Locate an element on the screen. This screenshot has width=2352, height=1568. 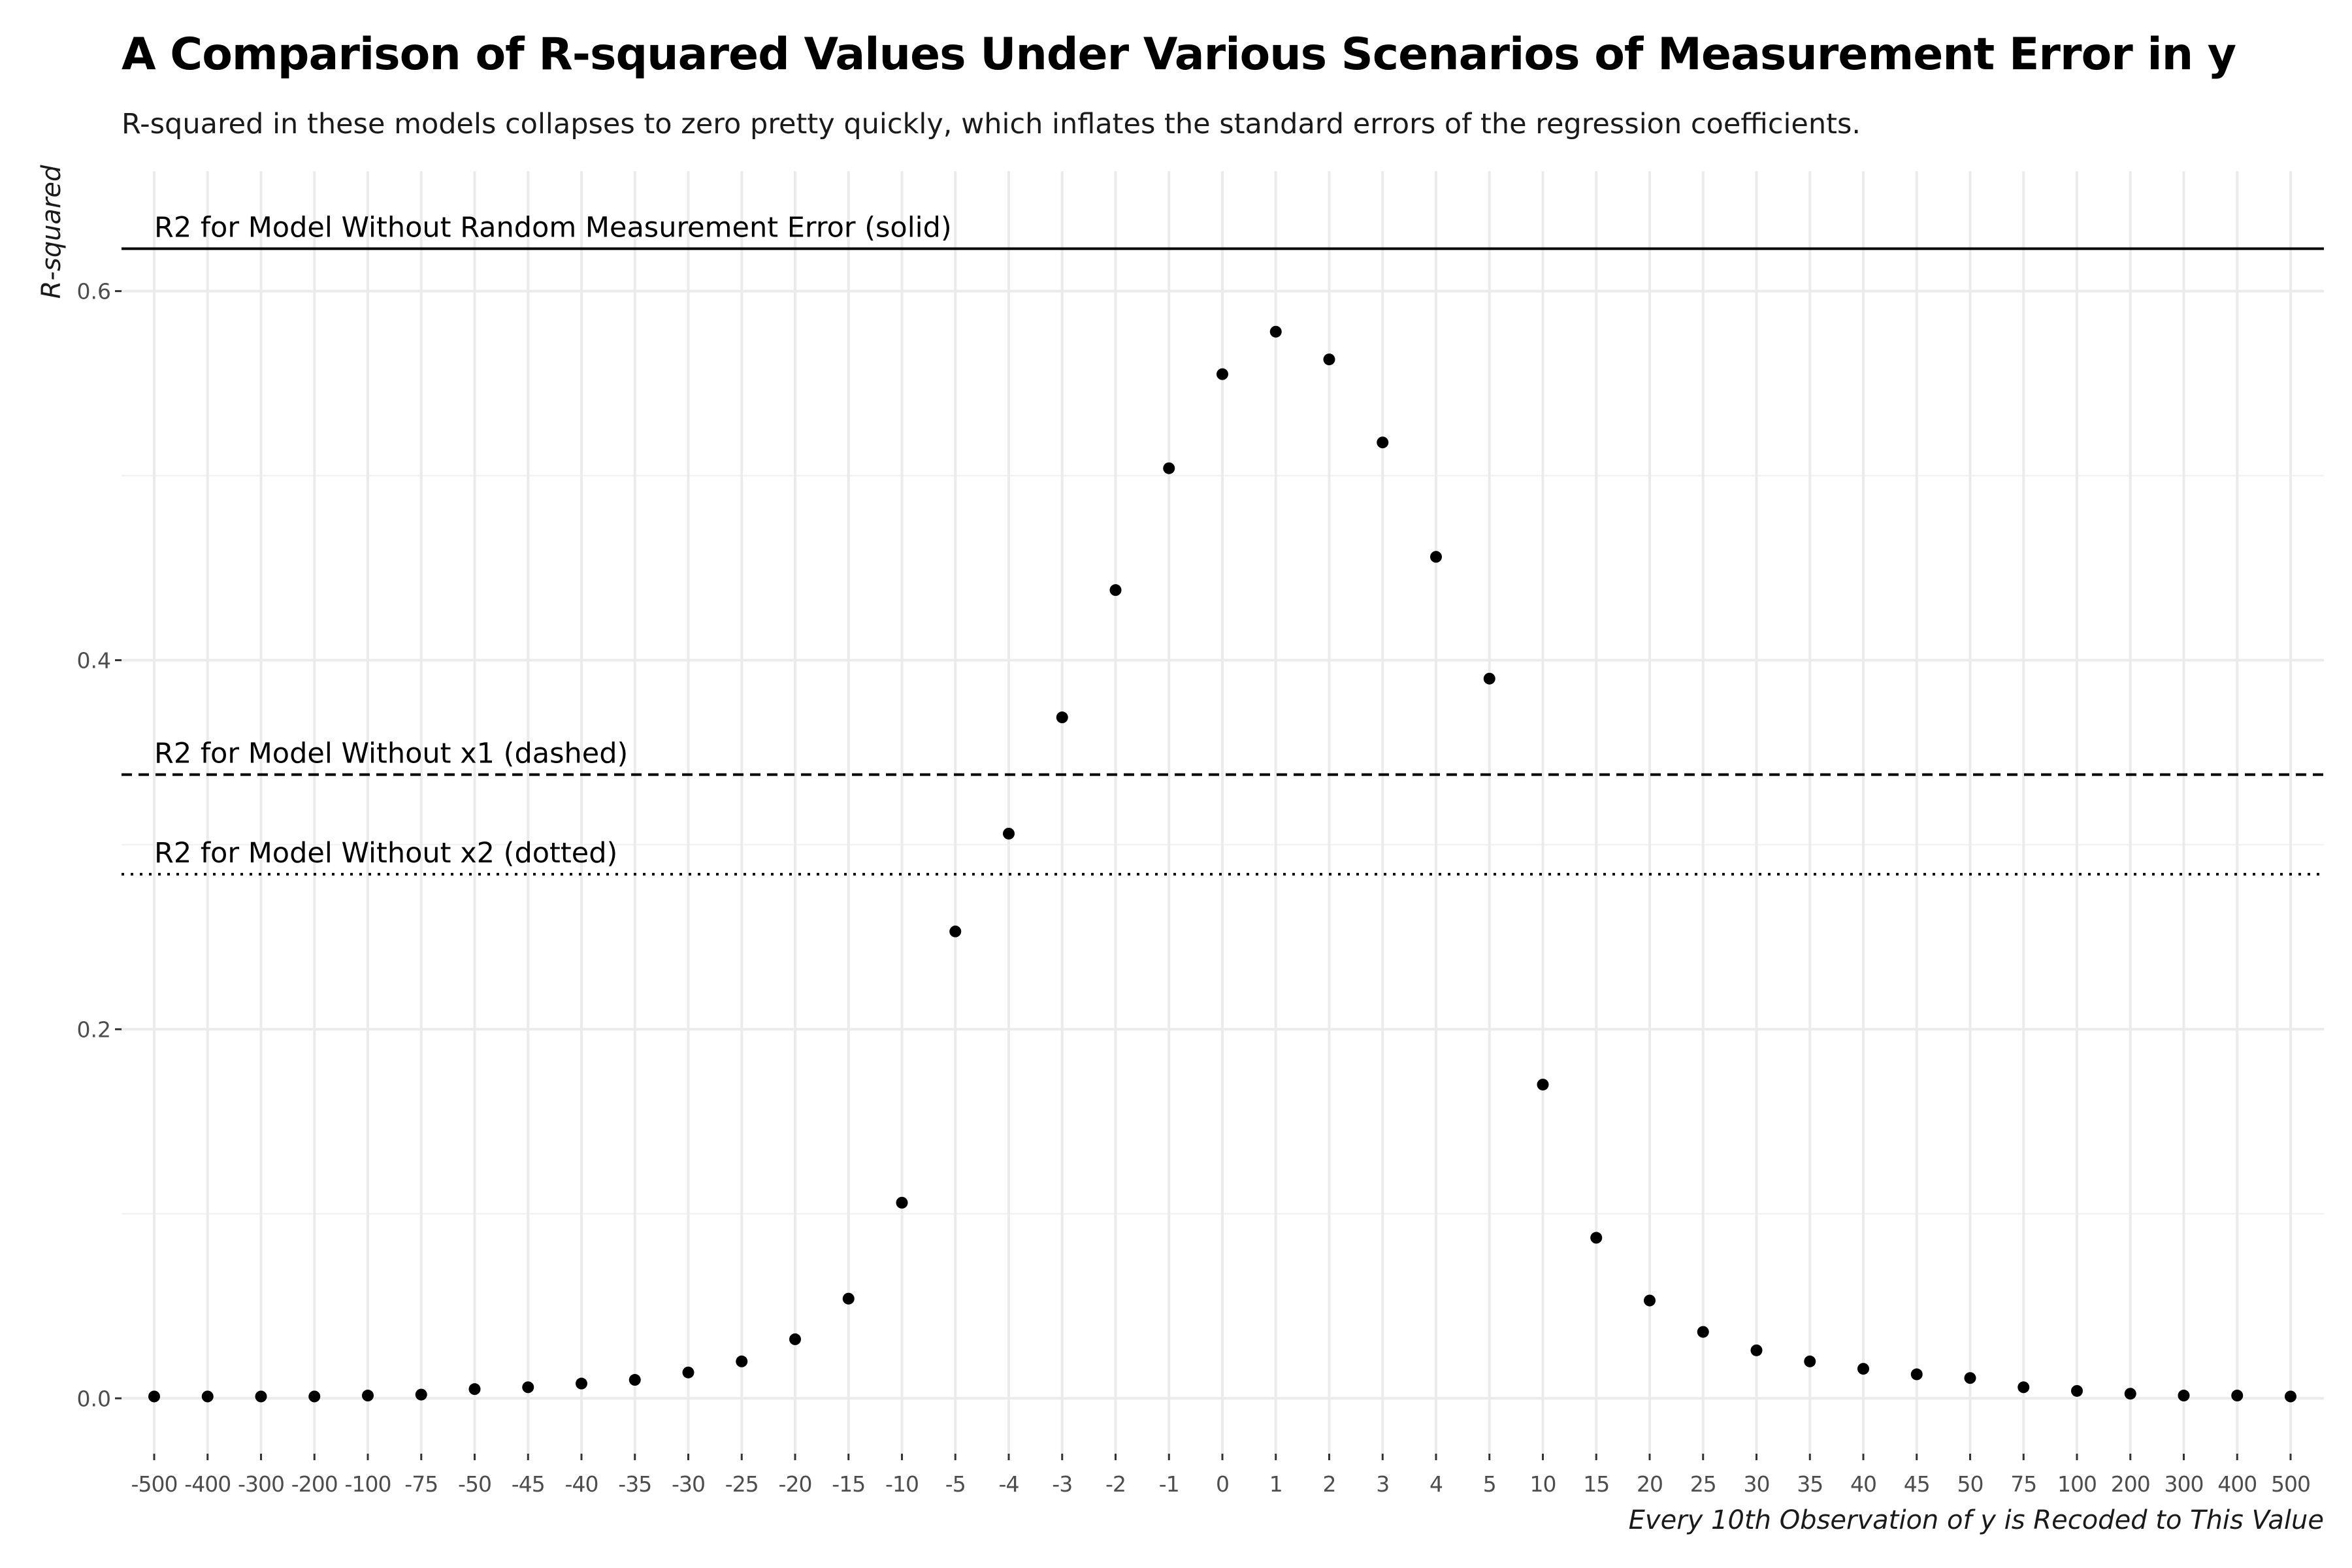
x-tick-label: -30 is located at coordinates (688, 1484).